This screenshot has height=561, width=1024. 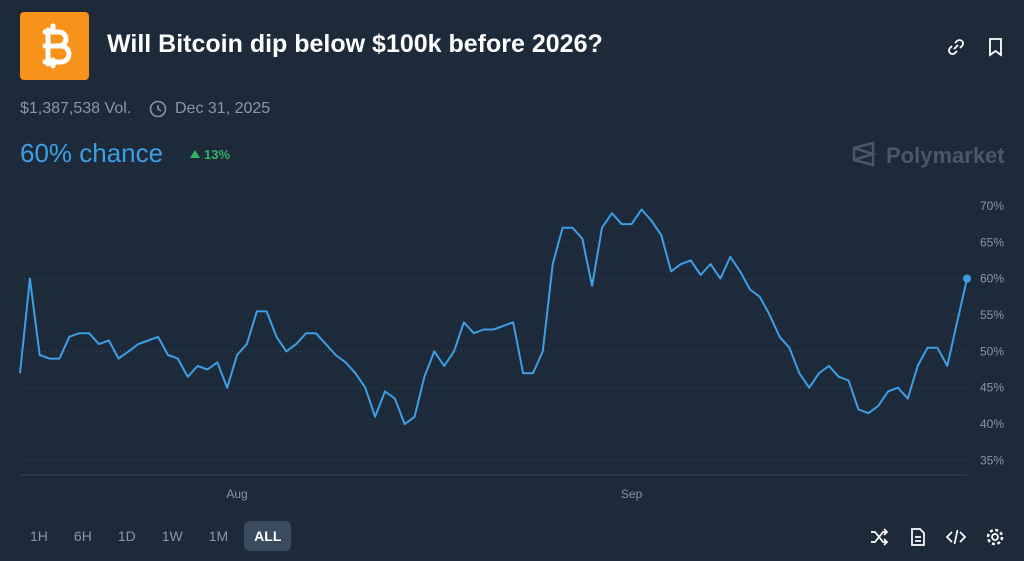 What do you see at coordinates (918, 537) in the screenshot?
I see `document-button` at bounding box center [918, 537].